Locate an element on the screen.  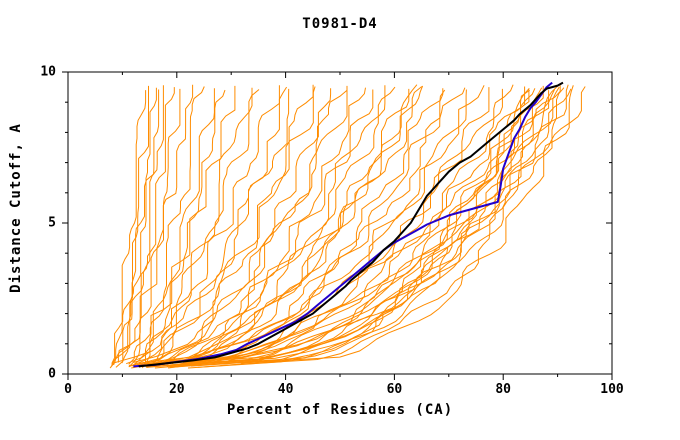
x-tick-label: 60 is located at coordinates (394, 389).